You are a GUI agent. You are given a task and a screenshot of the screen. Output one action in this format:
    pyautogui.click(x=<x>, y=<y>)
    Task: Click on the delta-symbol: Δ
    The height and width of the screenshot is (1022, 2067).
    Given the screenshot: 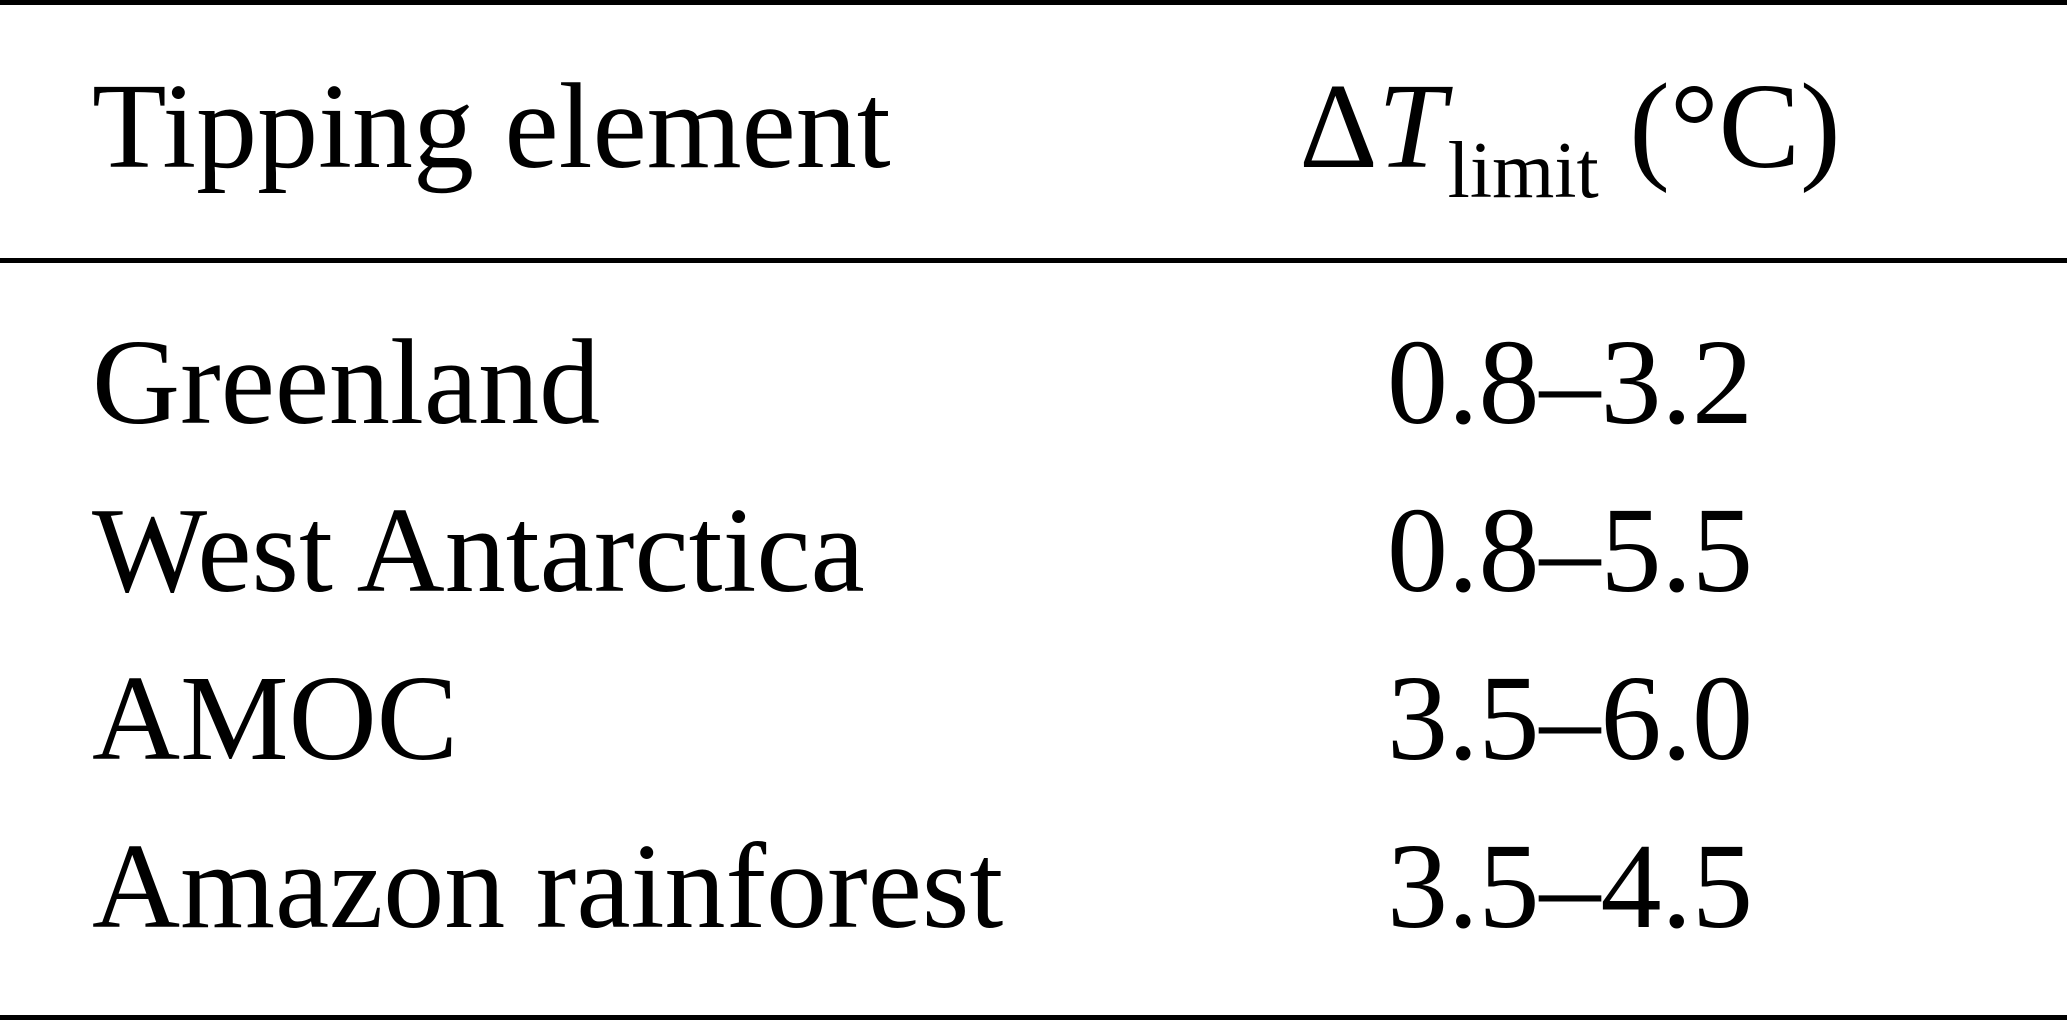 What is the action you would take?
    pyautogui.click(x=1338, y=126)
    